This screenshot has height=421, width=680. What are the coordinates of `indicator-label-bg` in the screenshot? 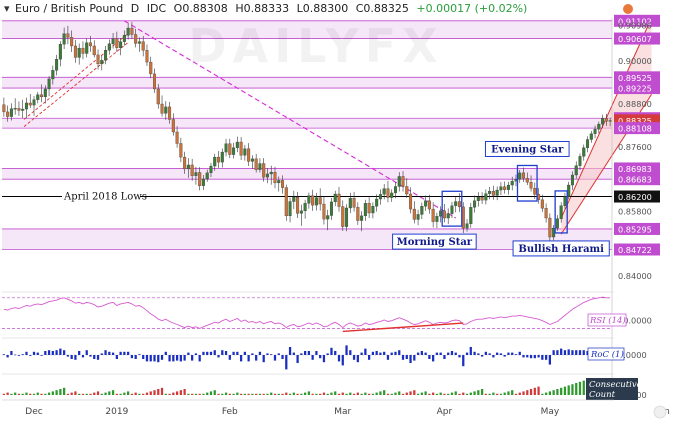 It's located at (612, 389).